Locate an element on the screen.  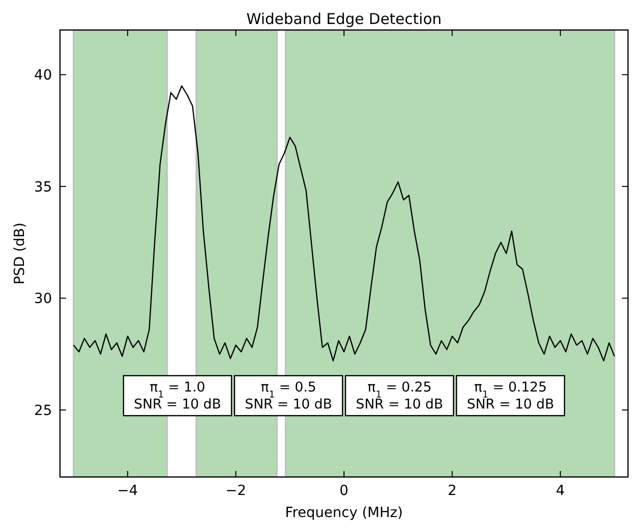
annotation: π$_{1}$ = 0.5 SNR = 10 dB is located at coordinates (288, 396).